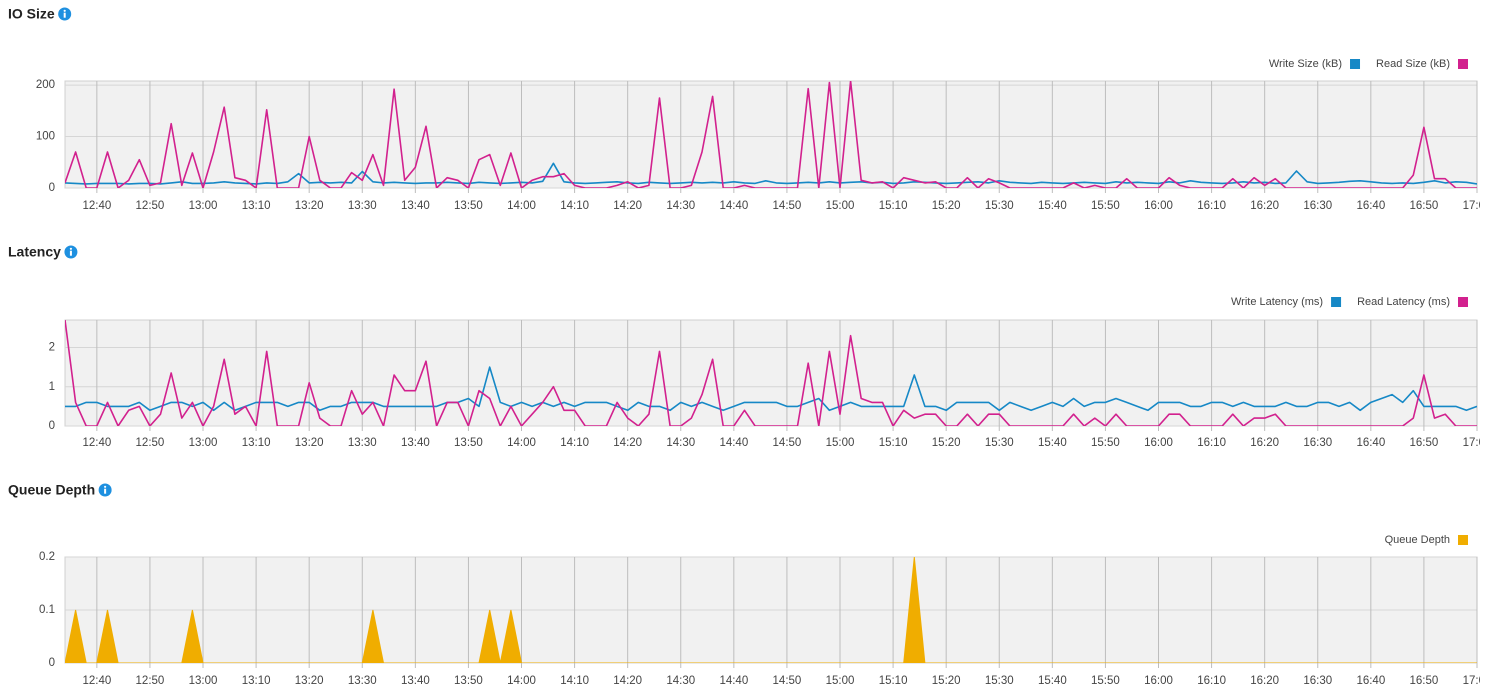  Describe the element at coordinates (1403, 302) in the screenshot. I see `legend-label: Read Latency (ms)` at that location.